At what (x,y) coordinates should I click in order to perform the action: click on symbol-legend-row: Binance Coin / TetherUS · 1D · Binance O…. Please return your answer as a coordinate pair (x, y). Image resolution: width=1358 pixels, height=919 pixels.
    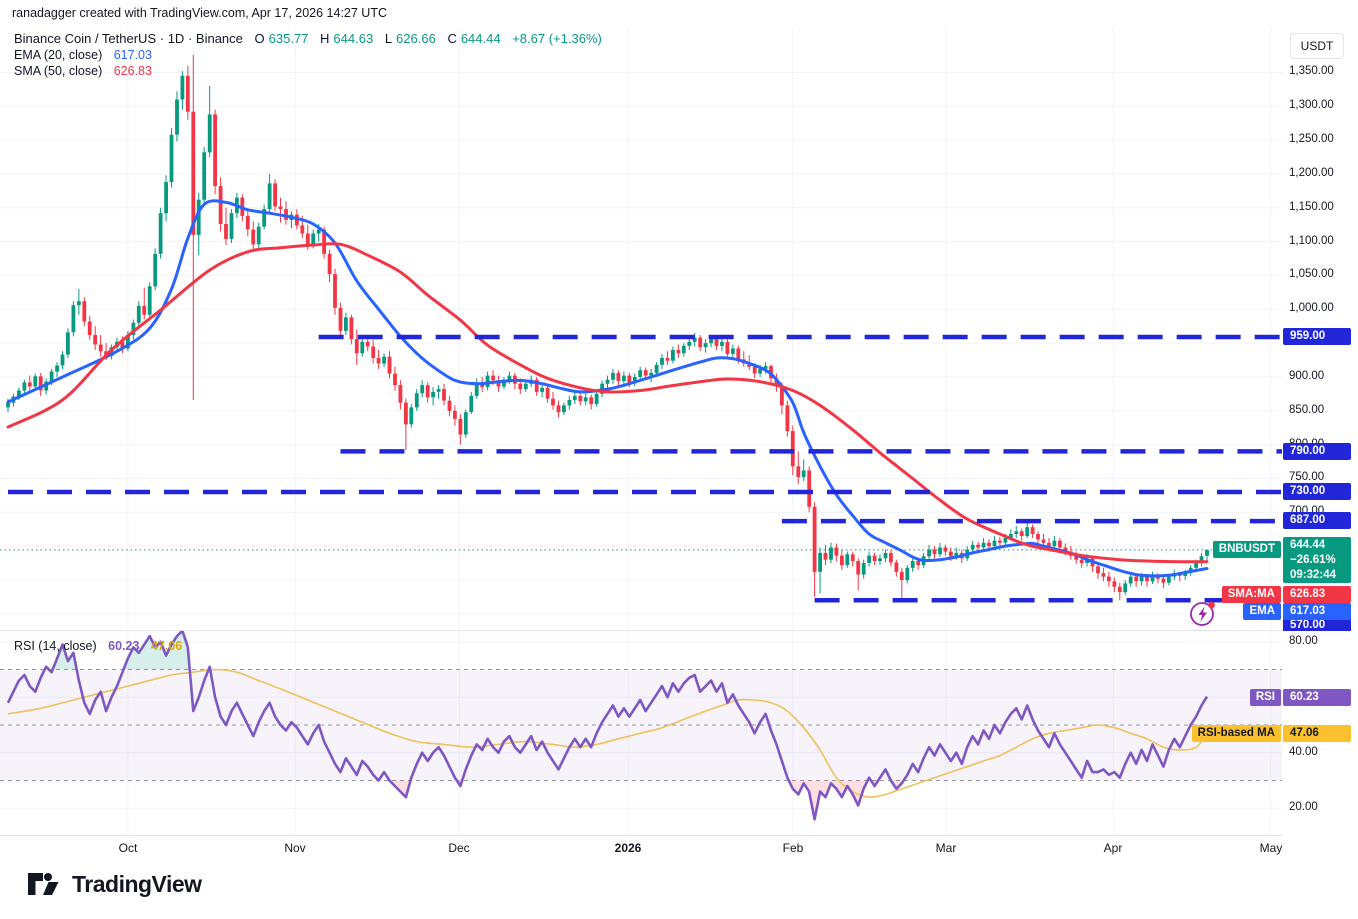
    Looking at the image, I should click on (308, 38).